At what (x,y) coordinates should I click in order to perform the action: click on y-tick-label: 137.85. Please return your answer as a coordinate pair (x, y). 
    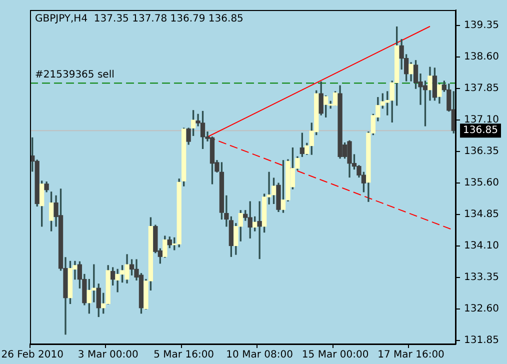
    Looking at the image, I should click on (482, 88).